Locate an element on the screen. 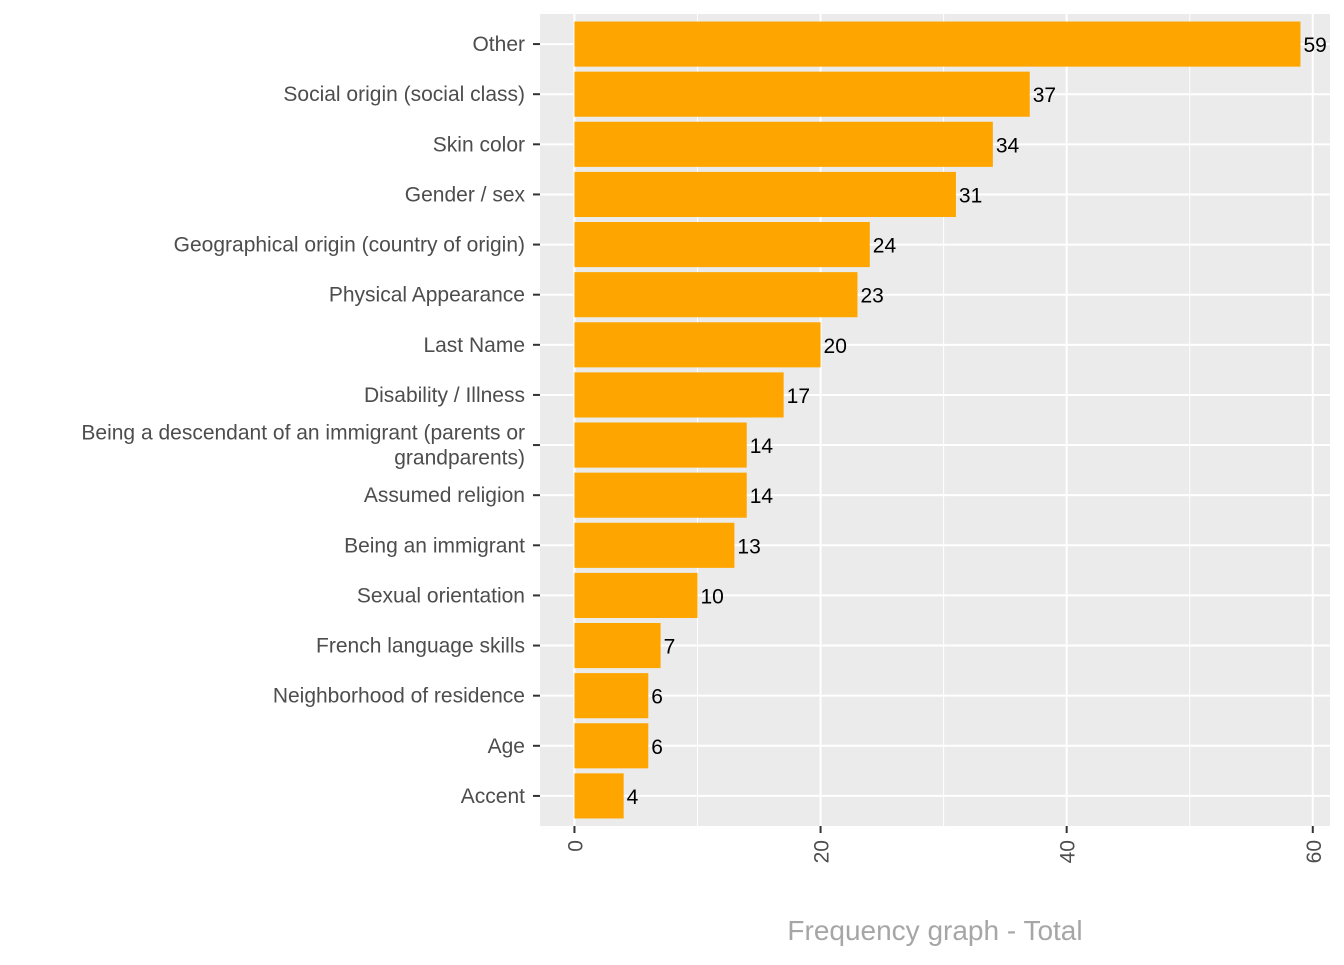  y-tick-label: Disability / Illness is located at coordinates (444, 395).